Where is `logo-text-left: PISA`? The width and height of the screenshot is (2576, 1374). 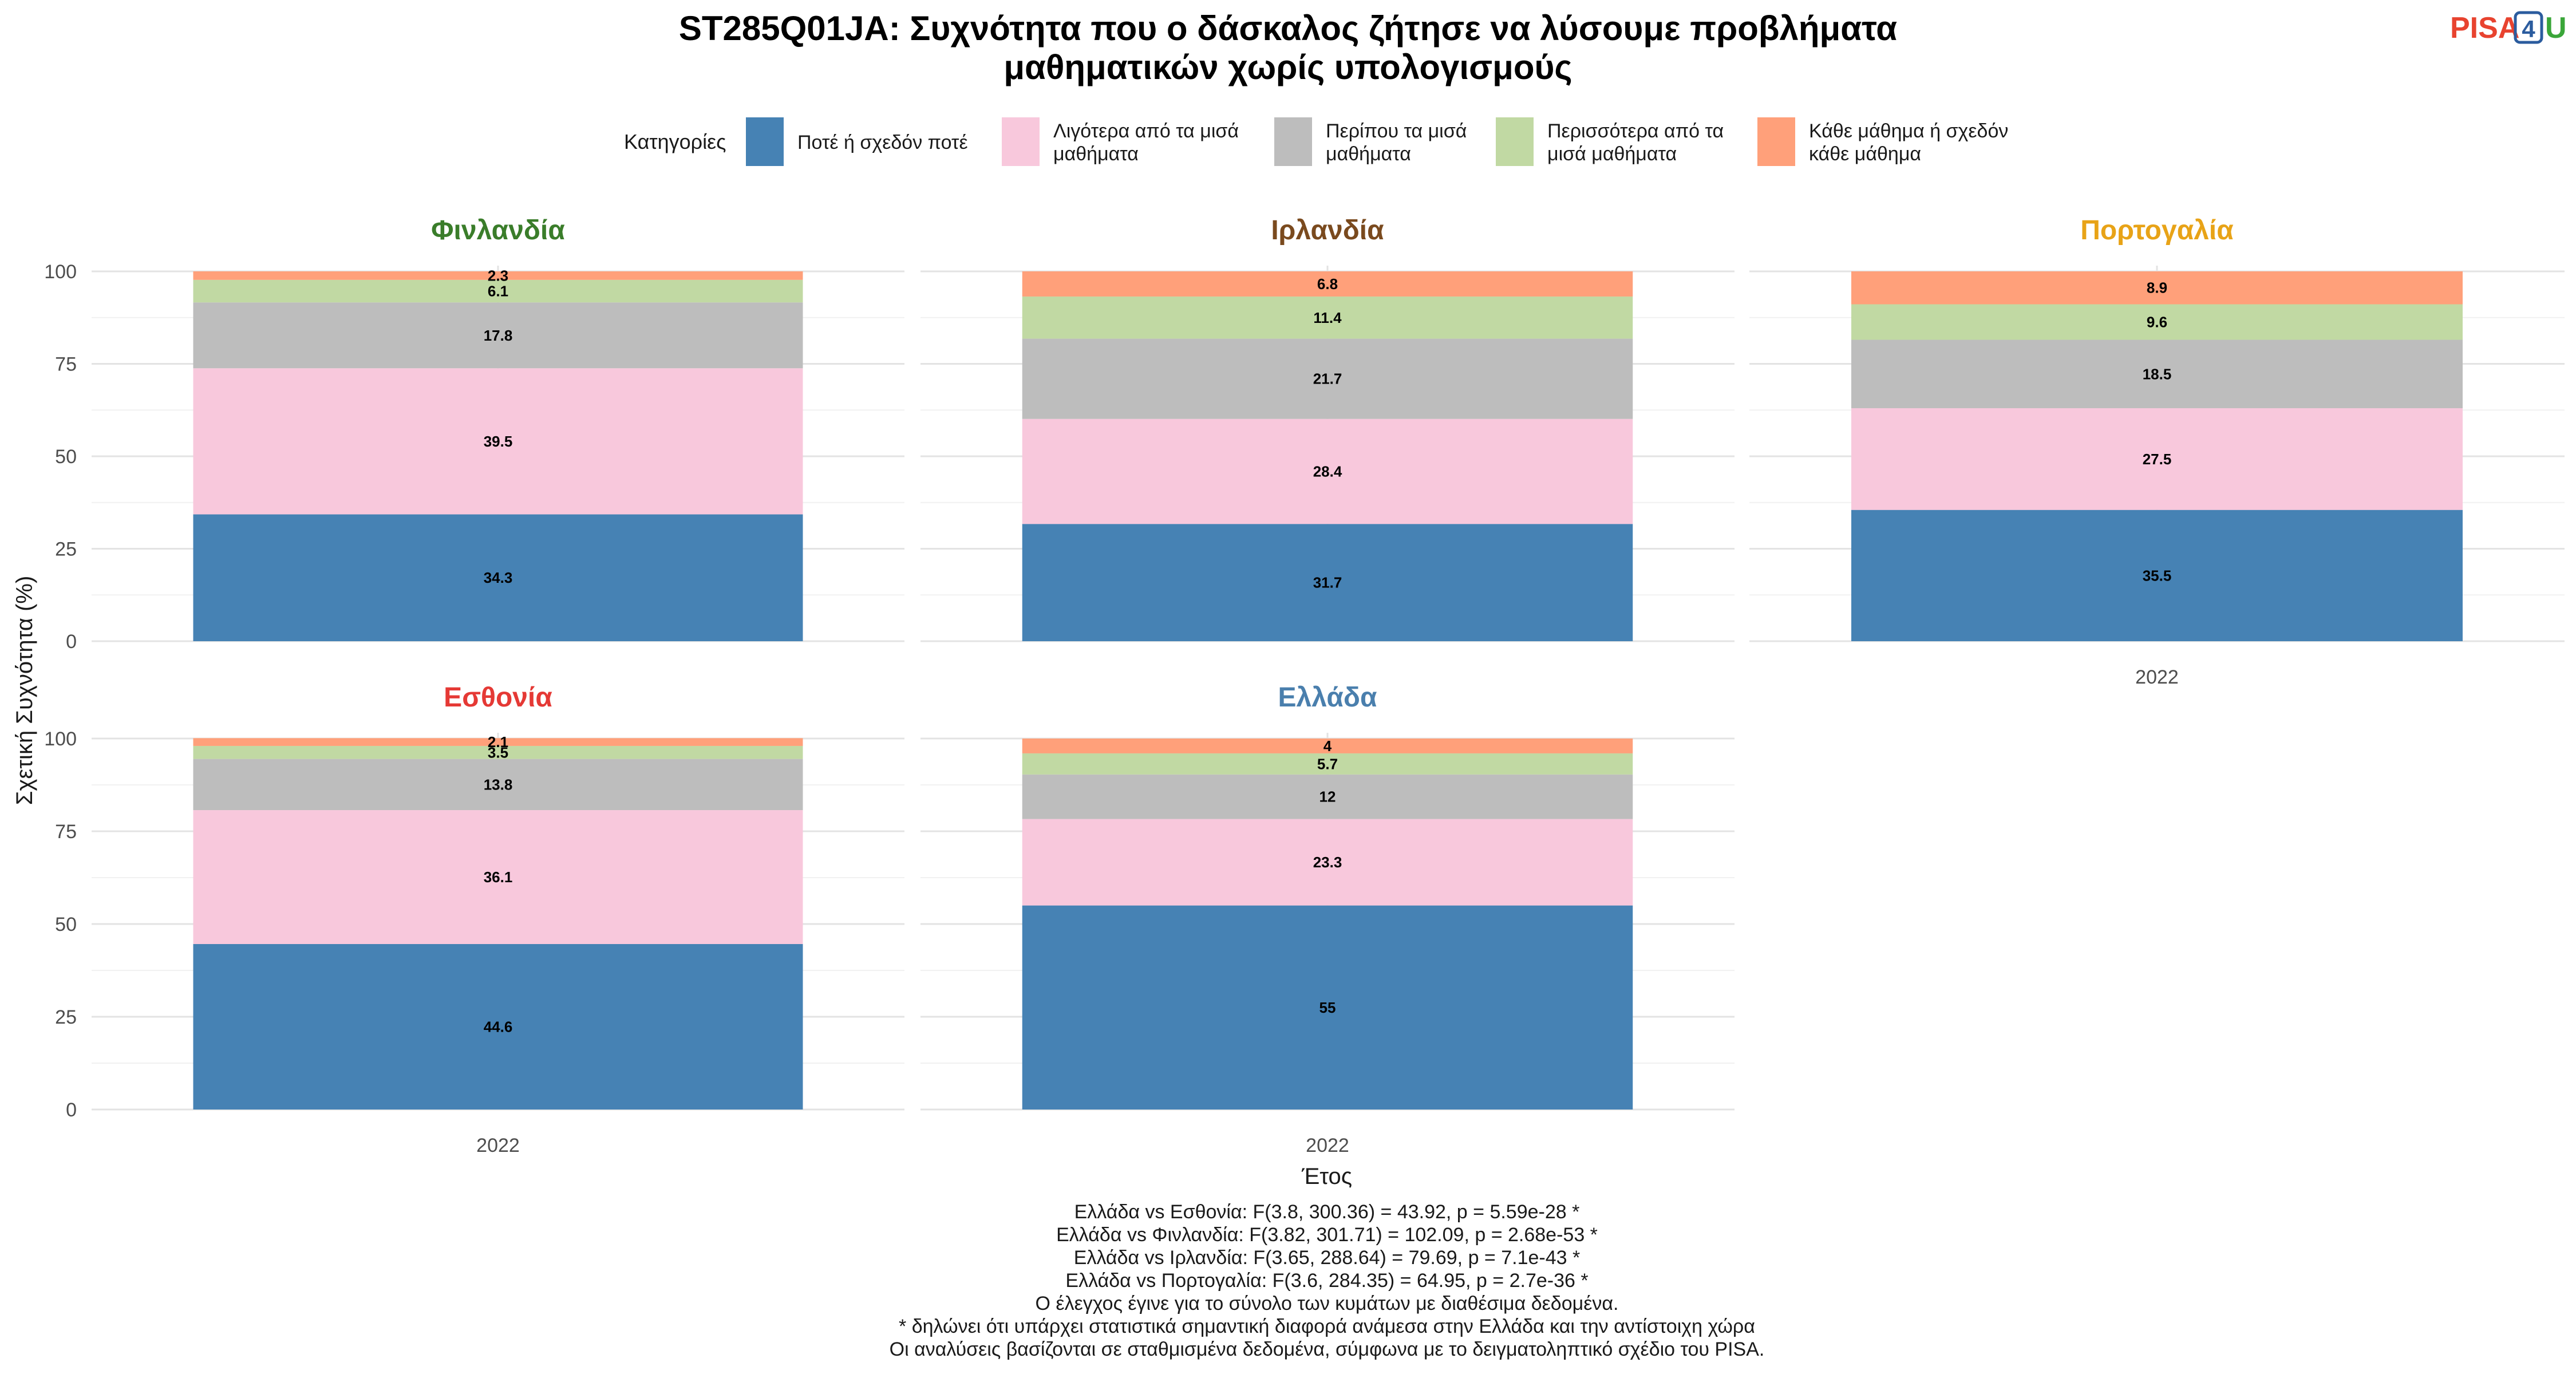
logo-text-left: PISA is located at coordinates (2485, 28).